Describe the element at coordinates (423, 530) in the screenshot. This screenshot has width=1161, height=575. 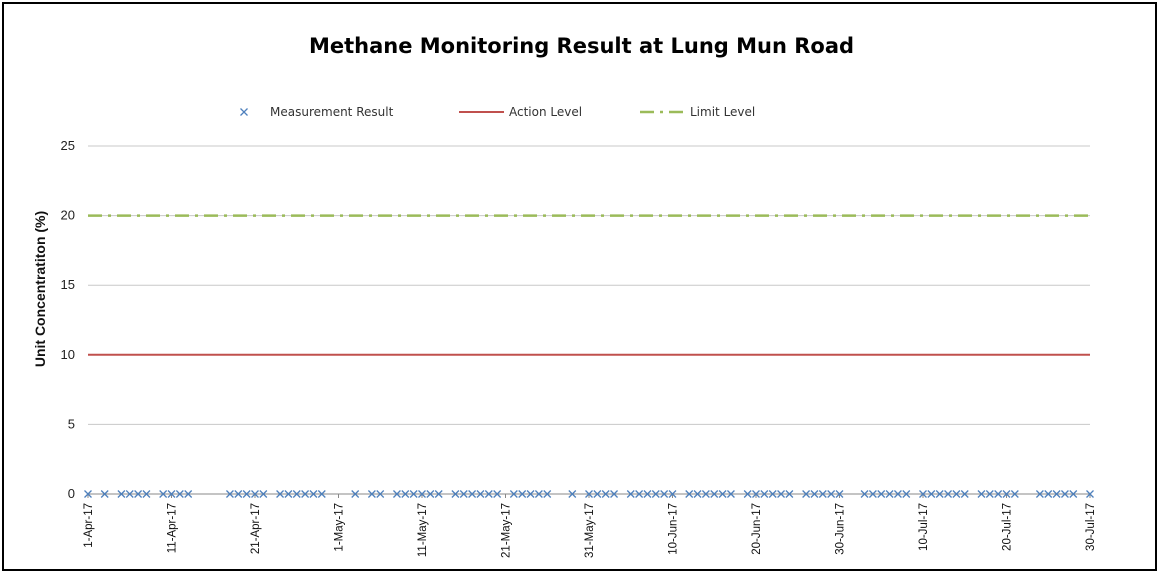
I see `x-tick-label: 11-May-17` at that location.